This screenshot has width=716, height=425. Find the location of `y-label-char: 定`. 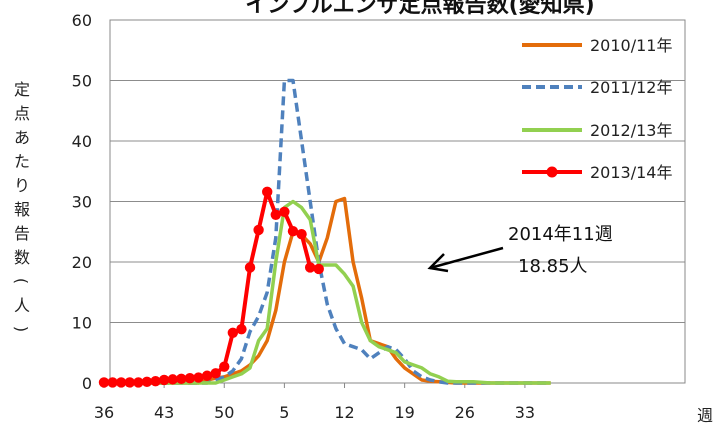

y-label-char: 定 is located at coordinates (22, 89).